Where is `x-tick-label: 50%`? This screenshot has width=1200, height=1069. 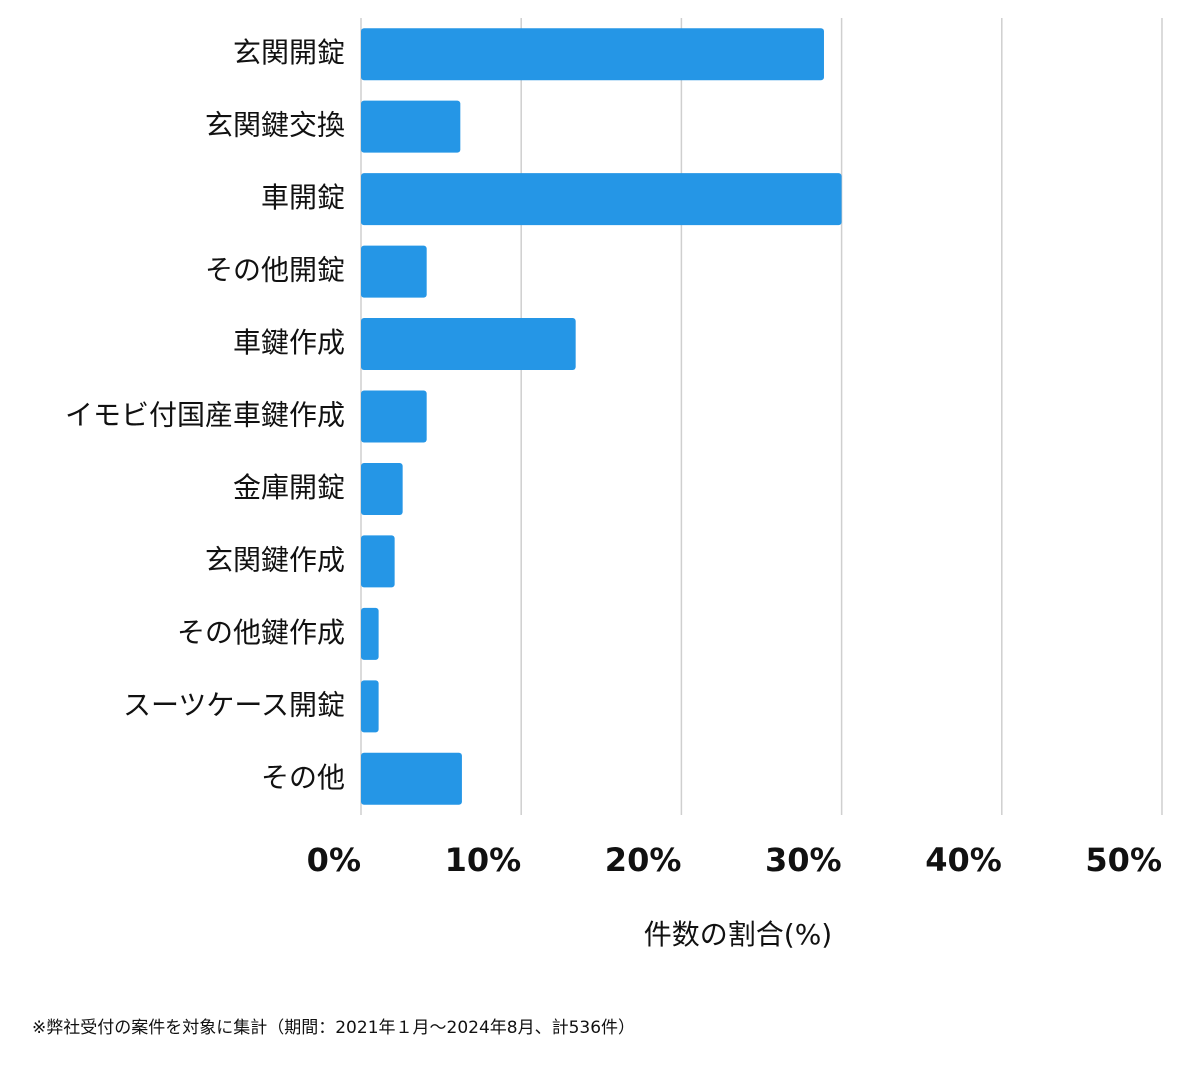 x-tick-label: 50% is located at coordinates (1123, 860).